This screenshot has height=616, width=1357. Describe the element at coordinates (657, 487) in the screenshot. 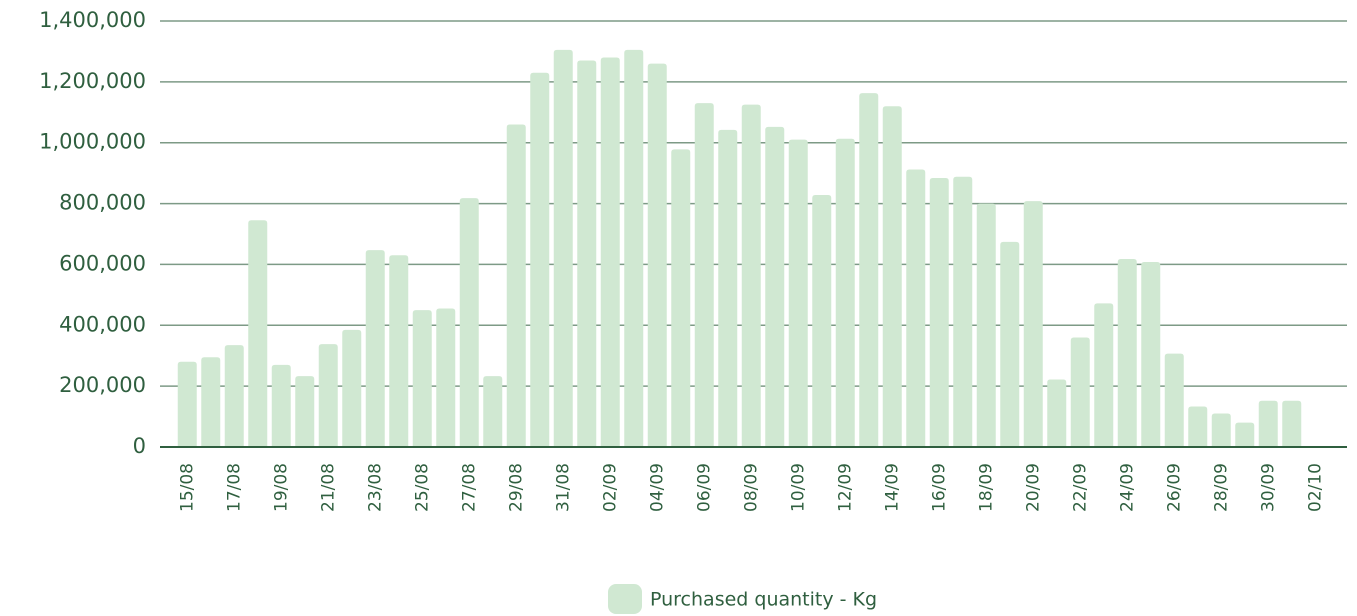

I see `x-tick-label: 04/09` at that location.